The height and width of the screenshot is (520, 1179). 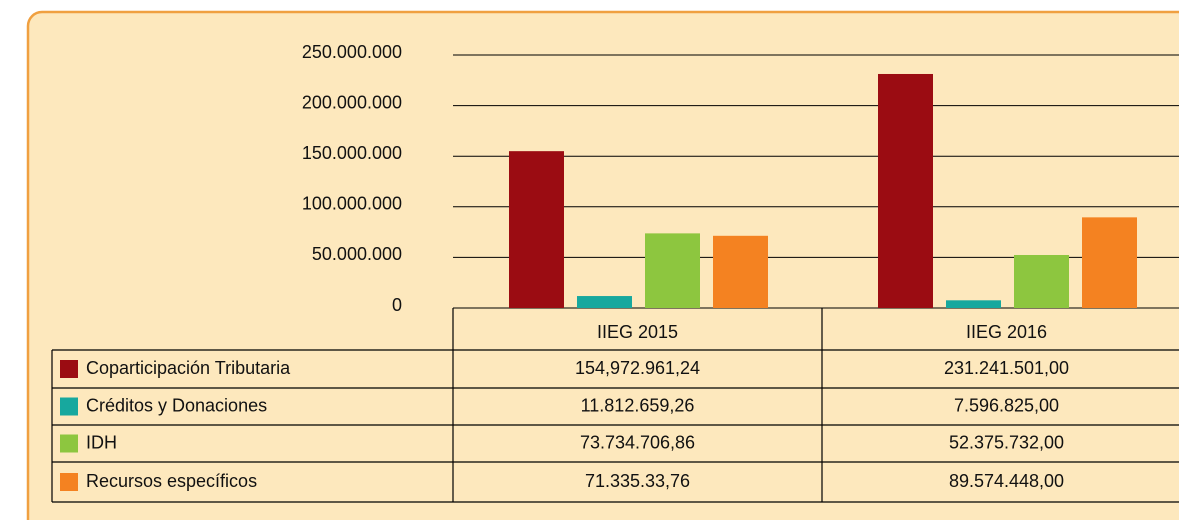 What do you see at coordinates (352, 102) in the screenshot?
I see `y-tick-label: 200.000.000` at bounding box center [352, 102].